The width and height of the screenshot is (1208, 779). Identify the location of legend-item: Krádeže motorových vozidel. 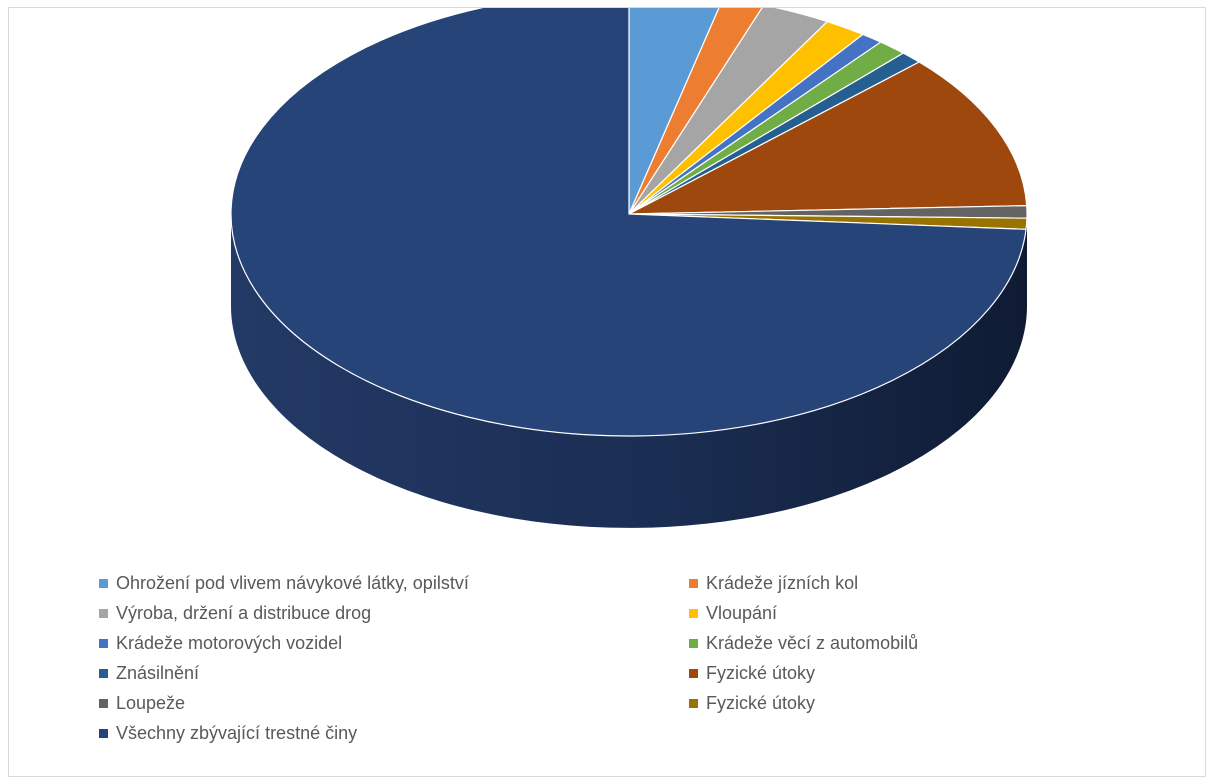
(394, 643).